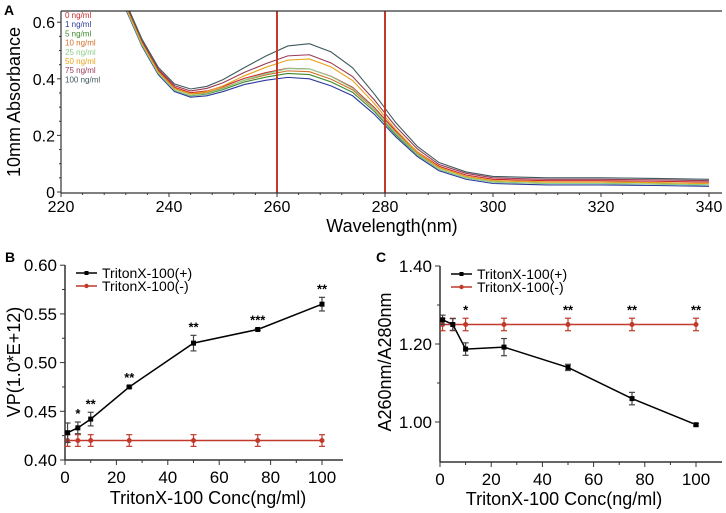 This screenshot has width=726, height=513. I want to click on series-plus, so click(569, 371).